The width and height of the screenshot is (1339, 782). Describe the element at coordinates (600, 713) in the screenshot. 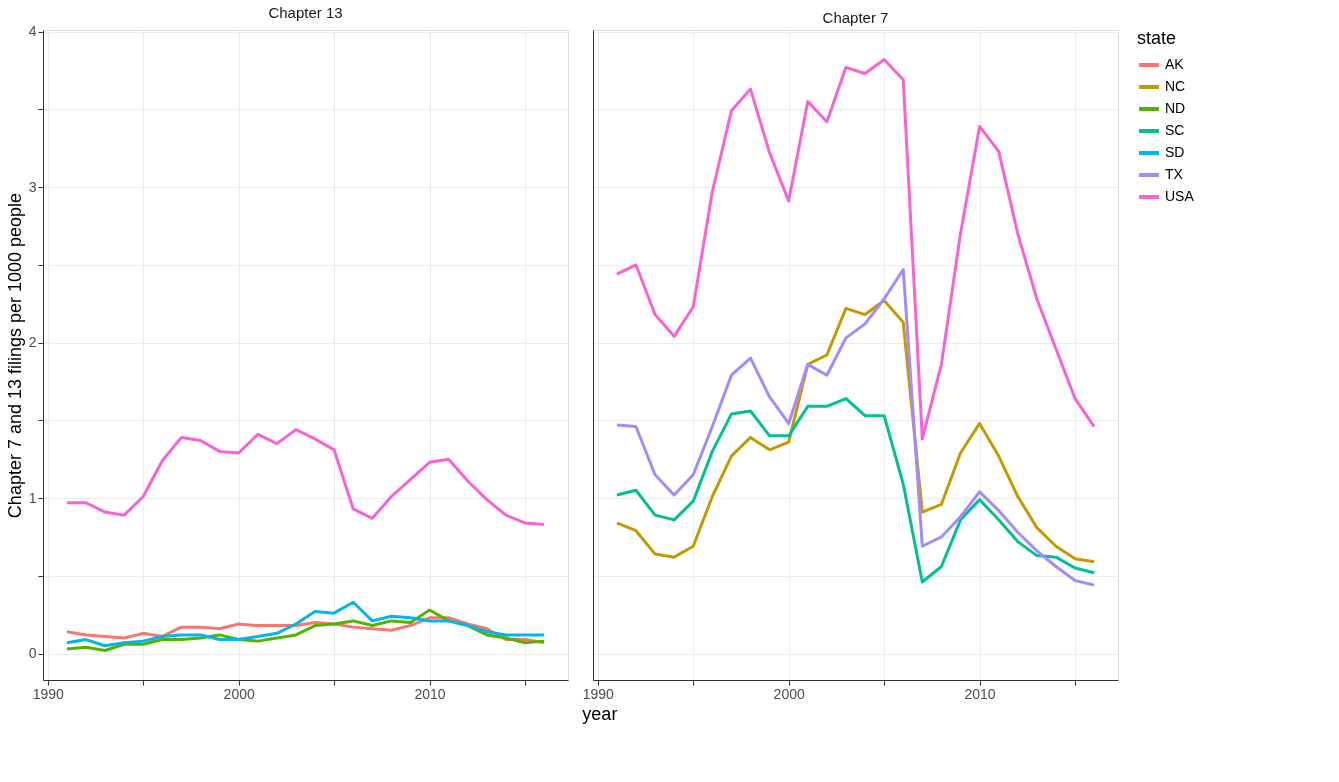

I see `x-axis-title: year` at that location.